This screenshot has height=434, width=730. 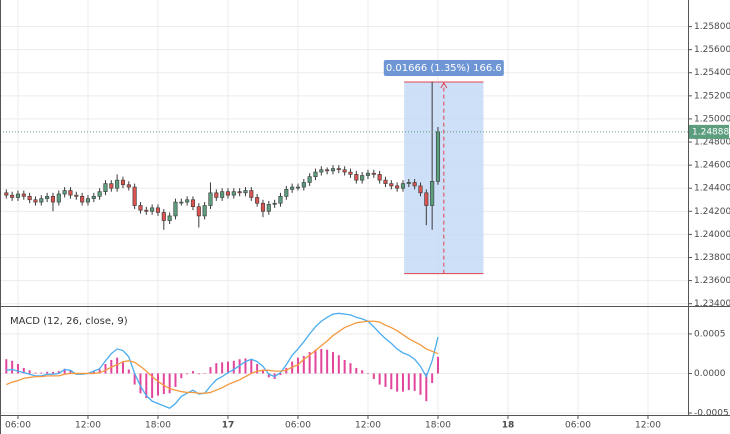 I want to click on y-tick-label: 0.0005, so click(x=710, y=334).